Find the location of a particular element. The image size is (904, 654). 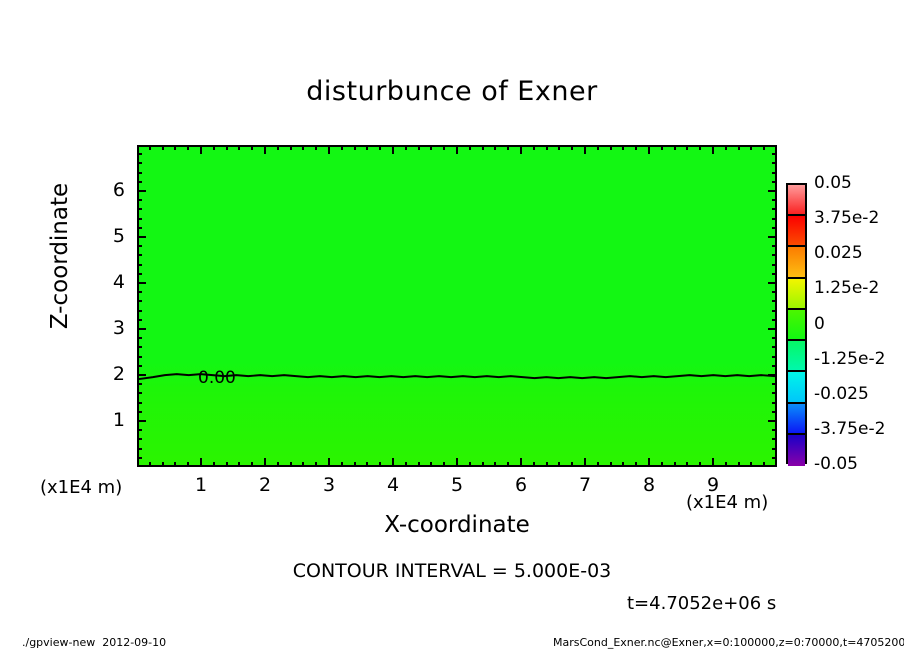

colorbar-tick-label: 0.05 is located at coordinates (833, 183).